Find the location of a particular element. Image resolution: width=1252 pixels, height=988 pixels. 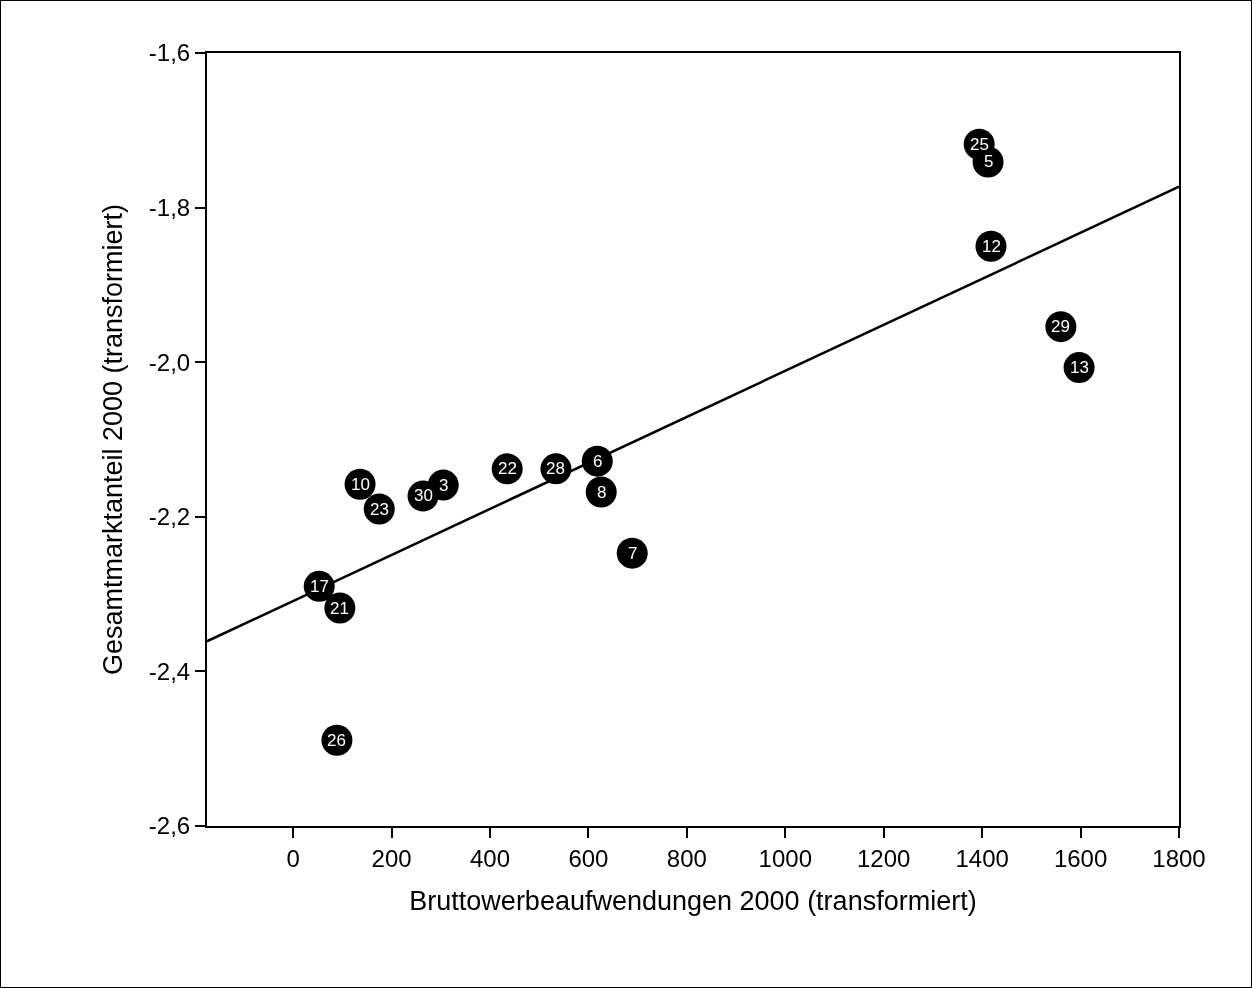

annotation: 25 is located at coordinates (979, 144).